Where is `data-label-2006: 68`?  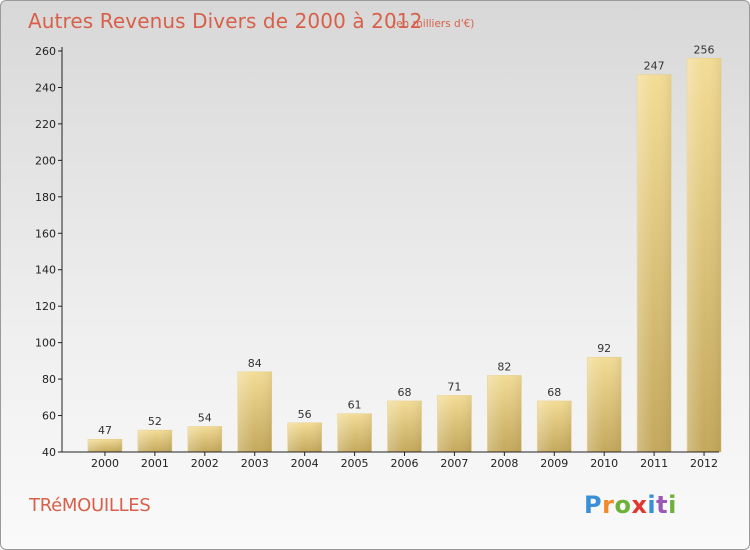 data-label-2006: 68 is located at coordinates (405, 392).